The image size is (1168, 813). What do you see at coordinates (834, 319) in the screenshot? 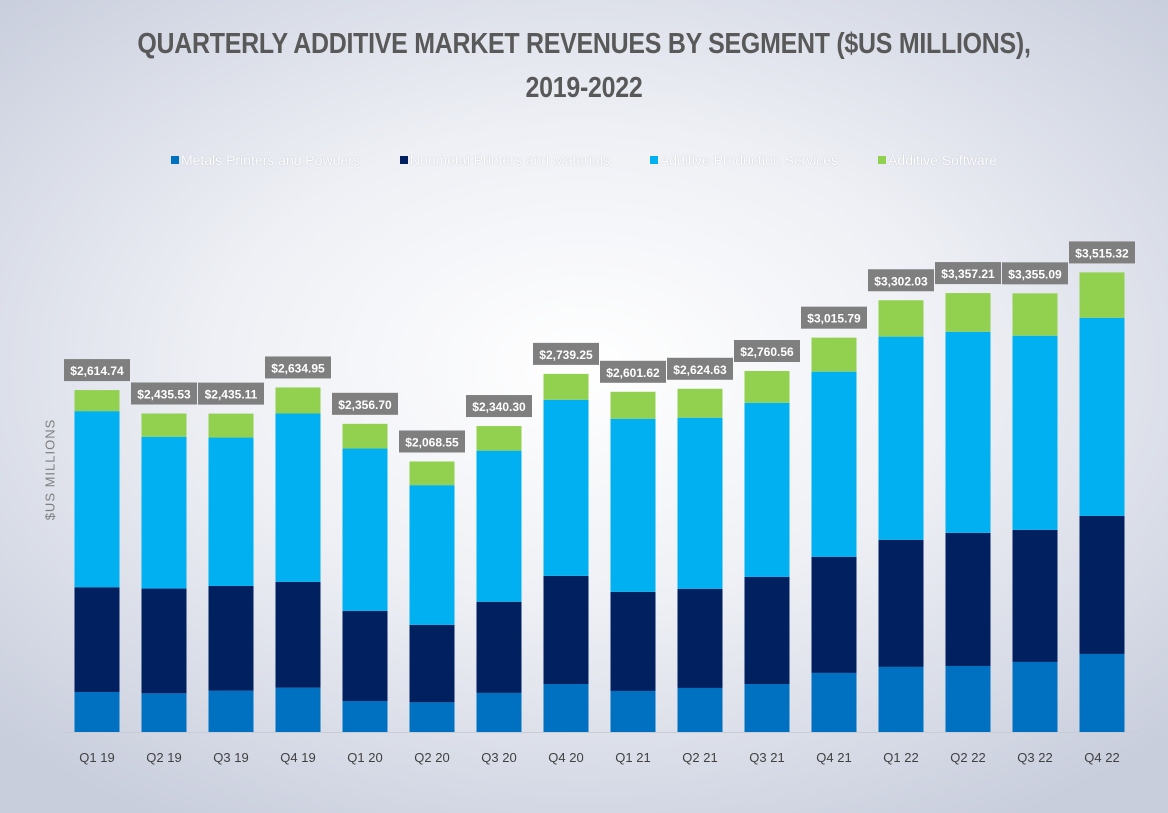
I see `total-data-label: $3,015.79` at bounding box center [834, 319].